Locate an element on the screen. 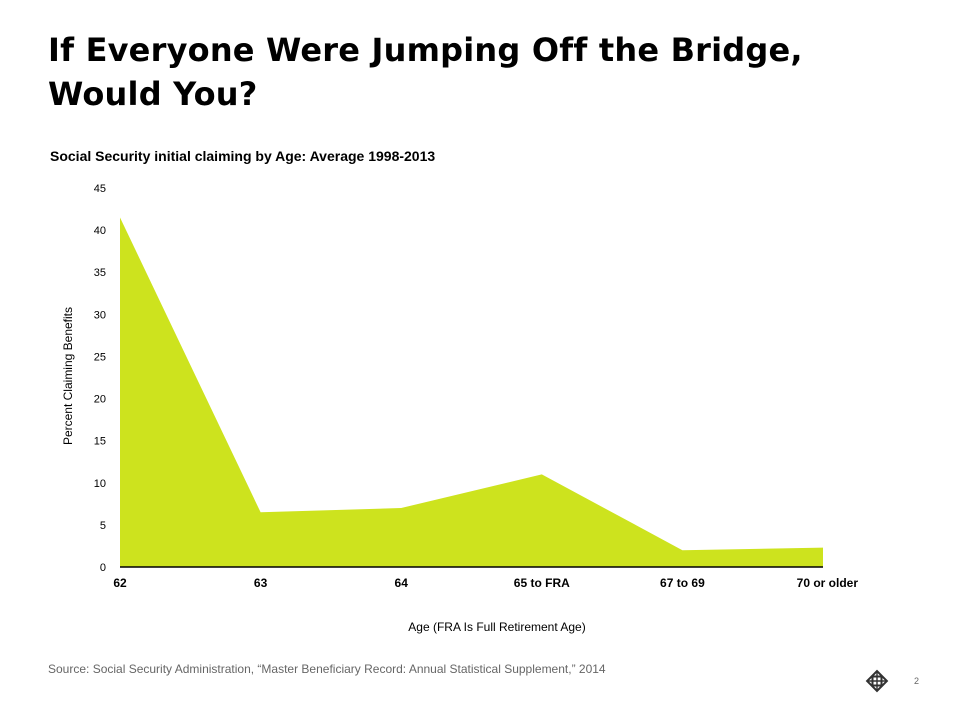  x-tick-label-4: 67 to 69 is located at coordinates (682, 583).